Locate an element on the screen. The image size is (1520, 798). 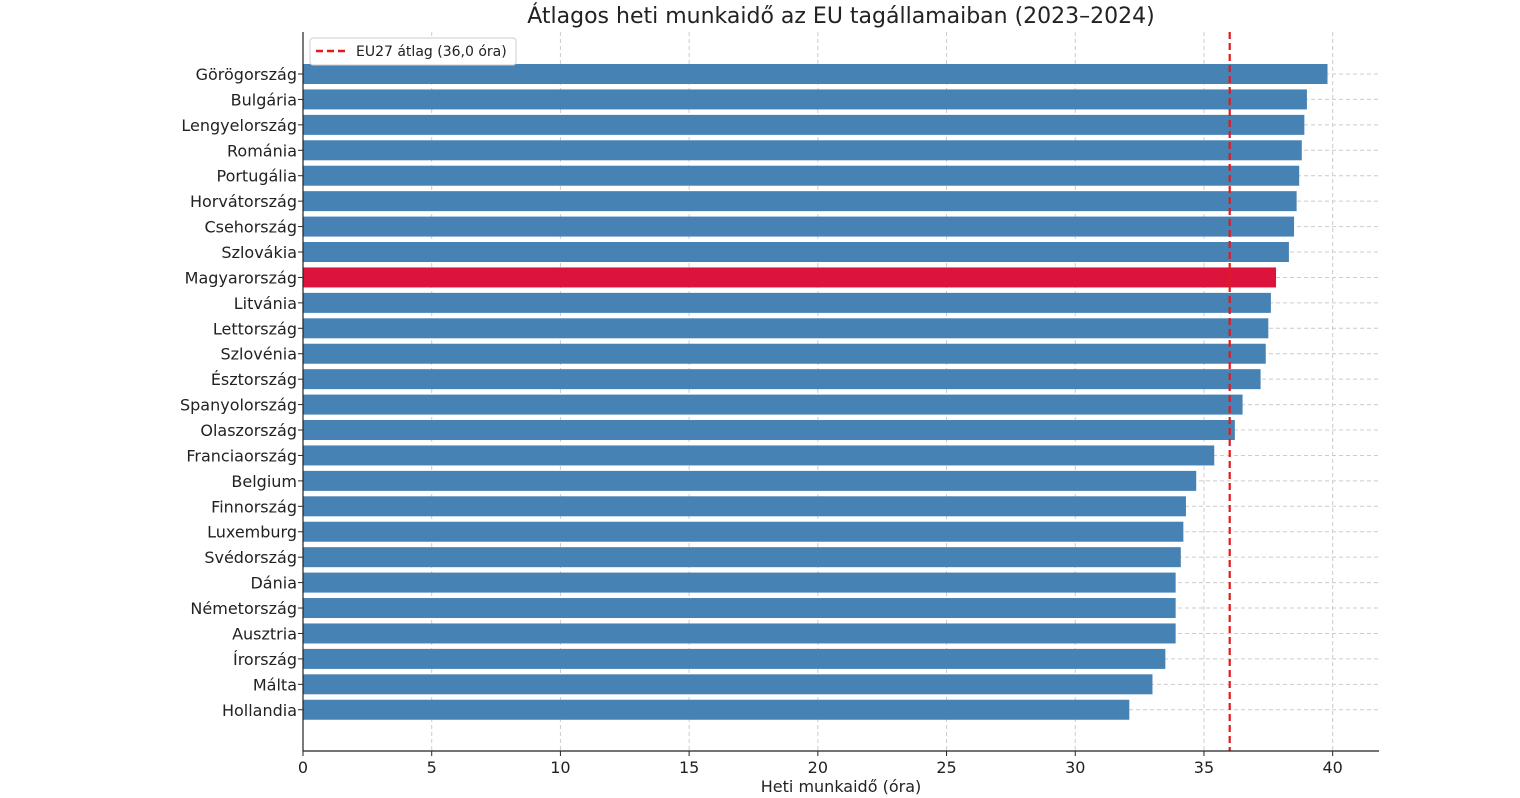
x-tick-label: 35 is located at coordinates (1204, 767).